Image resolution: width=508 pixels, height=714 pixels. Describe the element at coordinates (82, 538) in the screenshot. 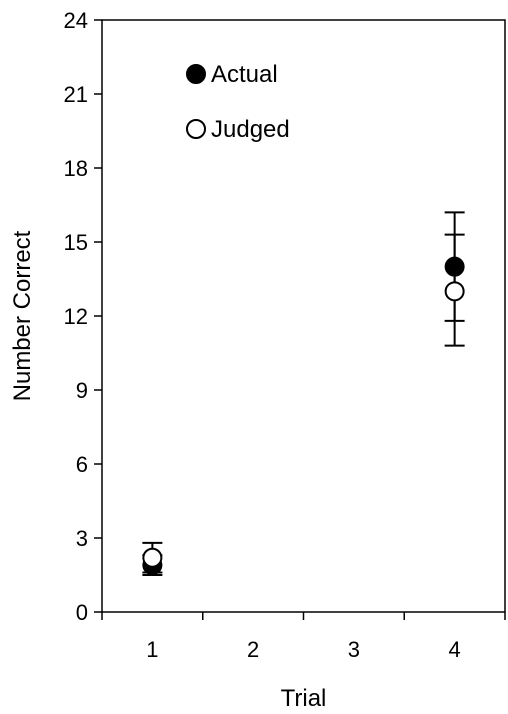

I see `y-tick-label: 3` at that location.